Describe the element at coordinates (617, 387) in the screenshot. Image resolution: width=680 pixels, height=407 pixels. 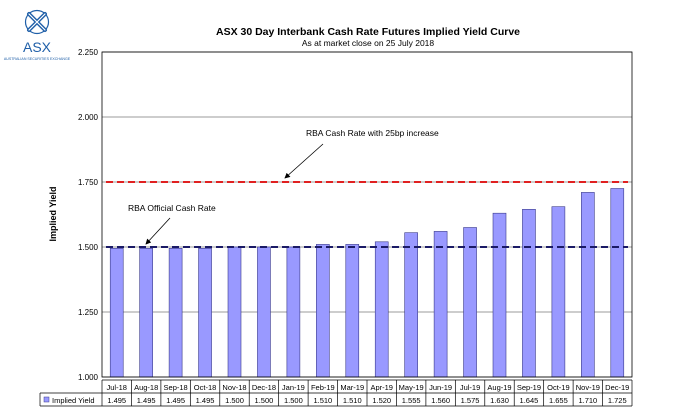
I see `x-tick-label: Dec-19` at that location.